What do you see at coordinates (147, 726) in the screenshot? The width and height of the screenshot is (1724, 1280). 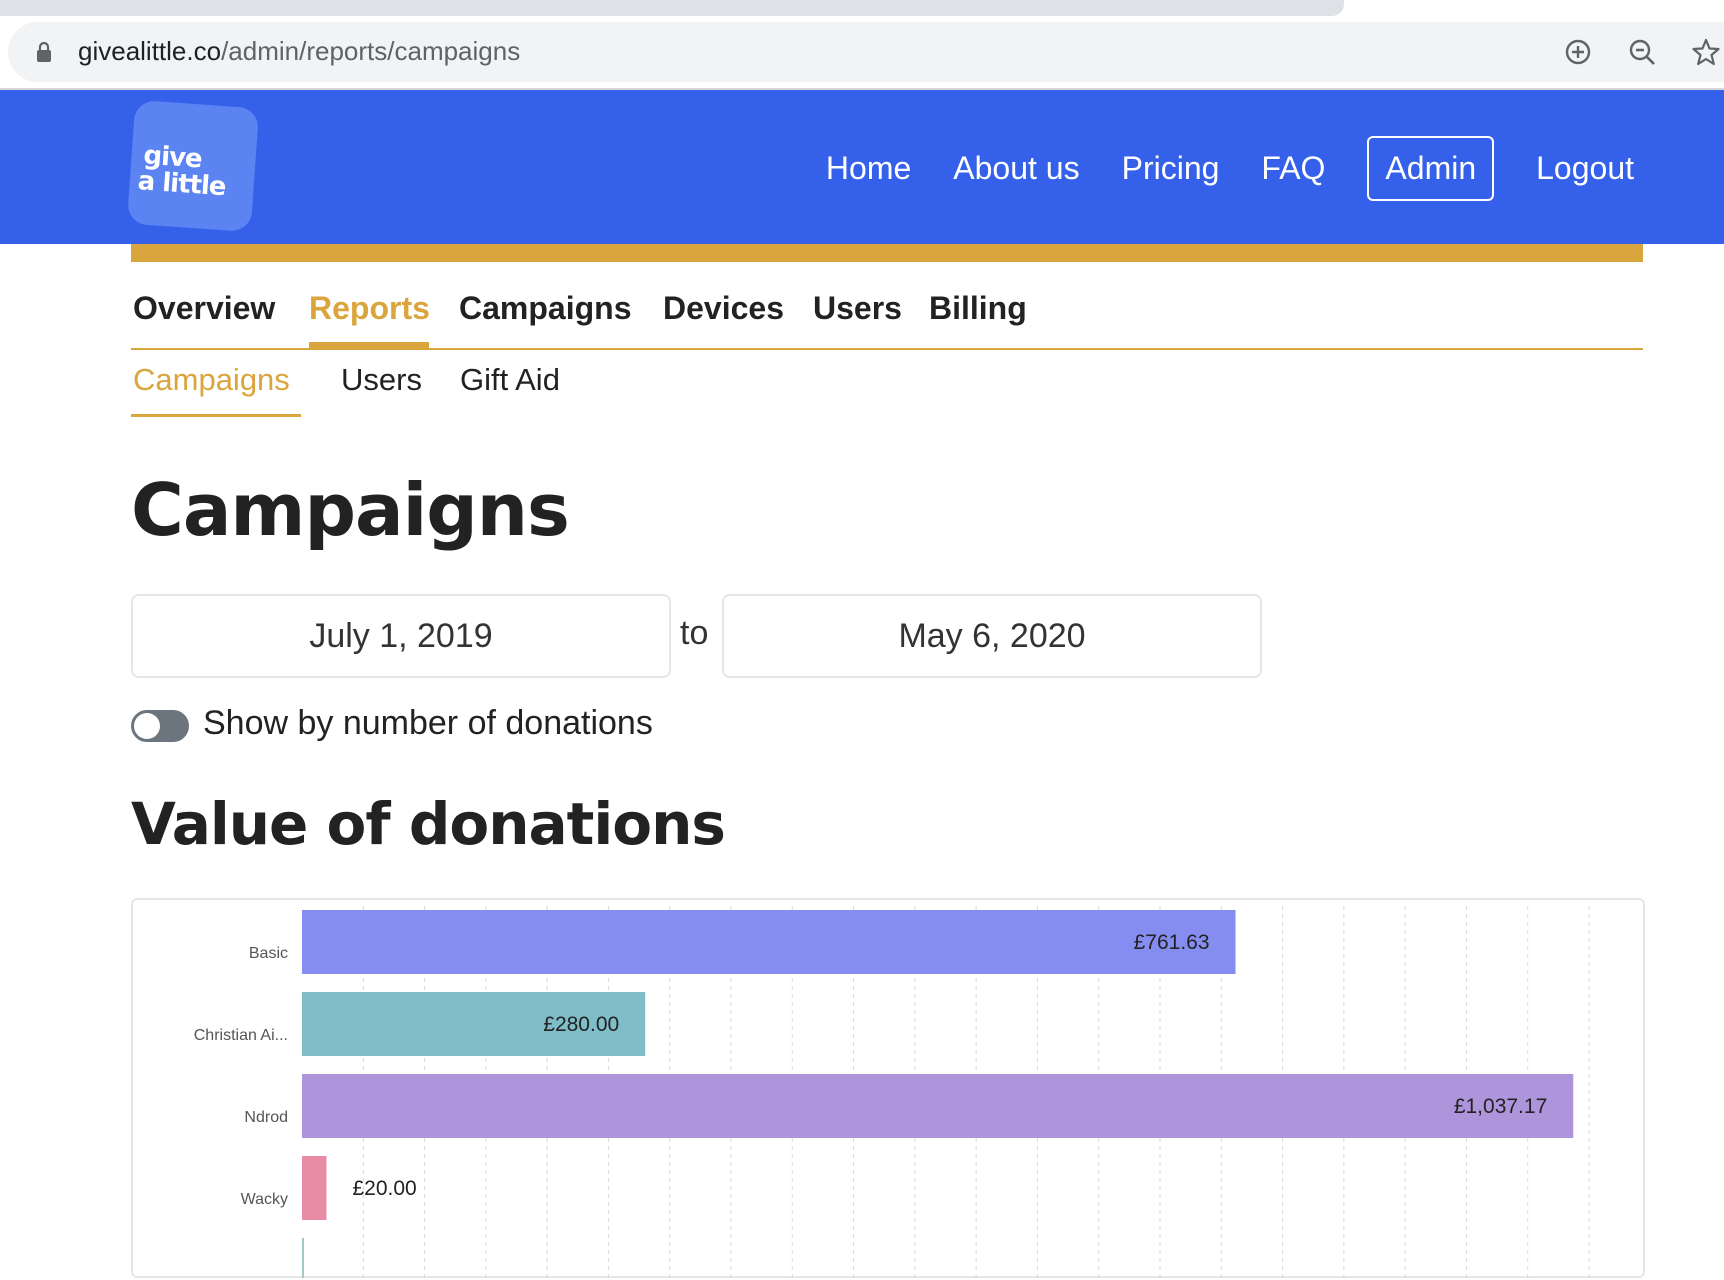 I see `toggle-knob` at bounding box center [147, 726].